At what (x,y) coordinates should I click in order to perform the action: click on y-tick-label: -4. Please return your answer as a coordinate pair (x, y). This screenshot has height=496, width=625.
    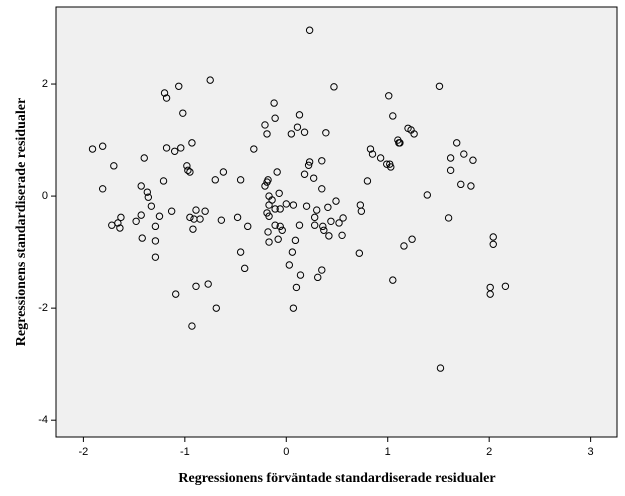
    Looking at the image, I should click on (43, 420).